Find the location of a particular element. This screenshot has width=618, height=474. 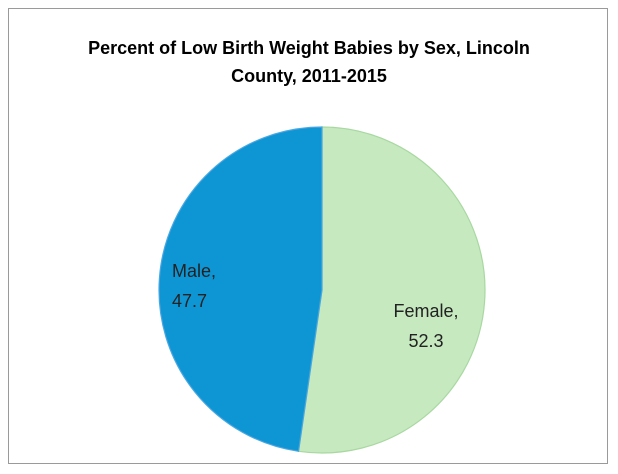

data-label: Male, 47.7 is located at coordinates (194, 286).